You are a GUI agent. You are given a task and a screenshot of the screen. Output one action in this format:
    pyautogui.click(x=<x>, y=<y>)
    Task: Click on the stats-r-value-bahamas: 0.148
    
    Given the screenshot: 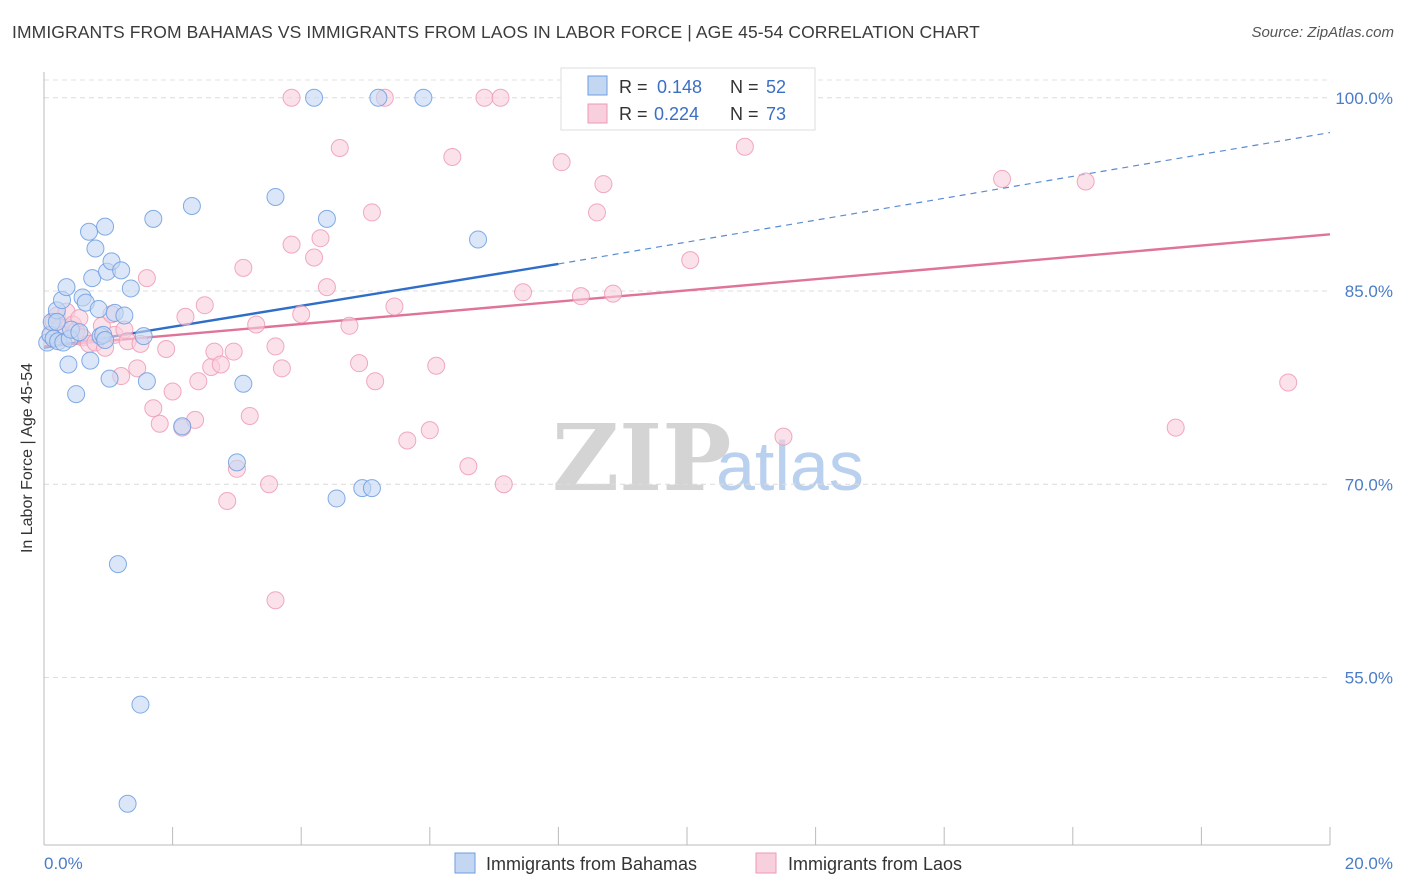 What is the action you would take?
    pyautogui.click(x=679, y=87)
    